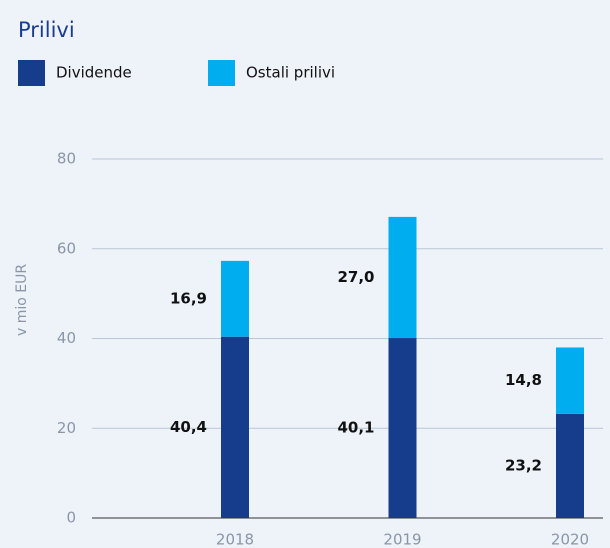  Describe the element at coordinates (188, 427) in the screenshot. I see `data-label: 40,4` at that location.